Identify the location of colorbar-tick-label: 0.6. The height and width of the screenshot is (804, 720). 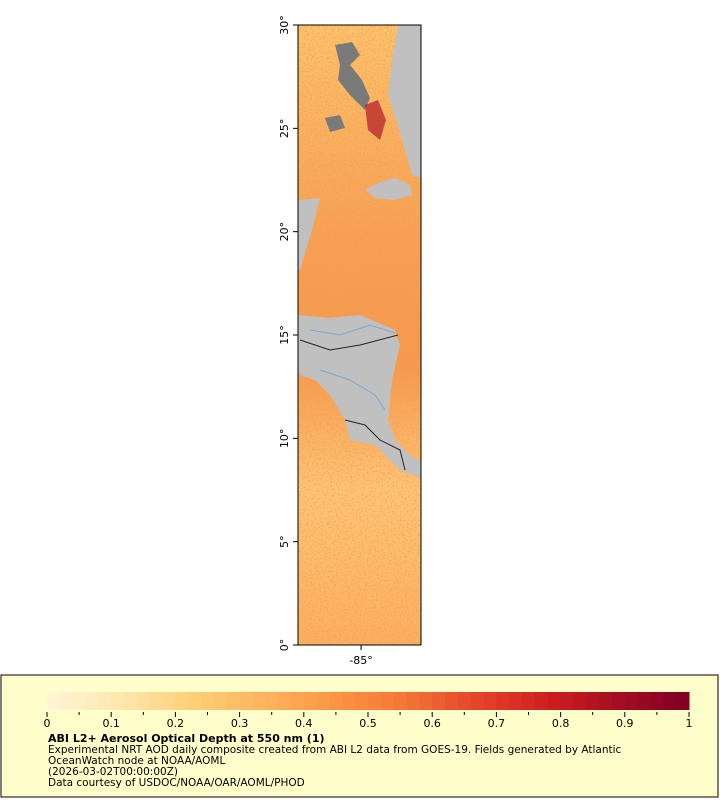
(432, 723).